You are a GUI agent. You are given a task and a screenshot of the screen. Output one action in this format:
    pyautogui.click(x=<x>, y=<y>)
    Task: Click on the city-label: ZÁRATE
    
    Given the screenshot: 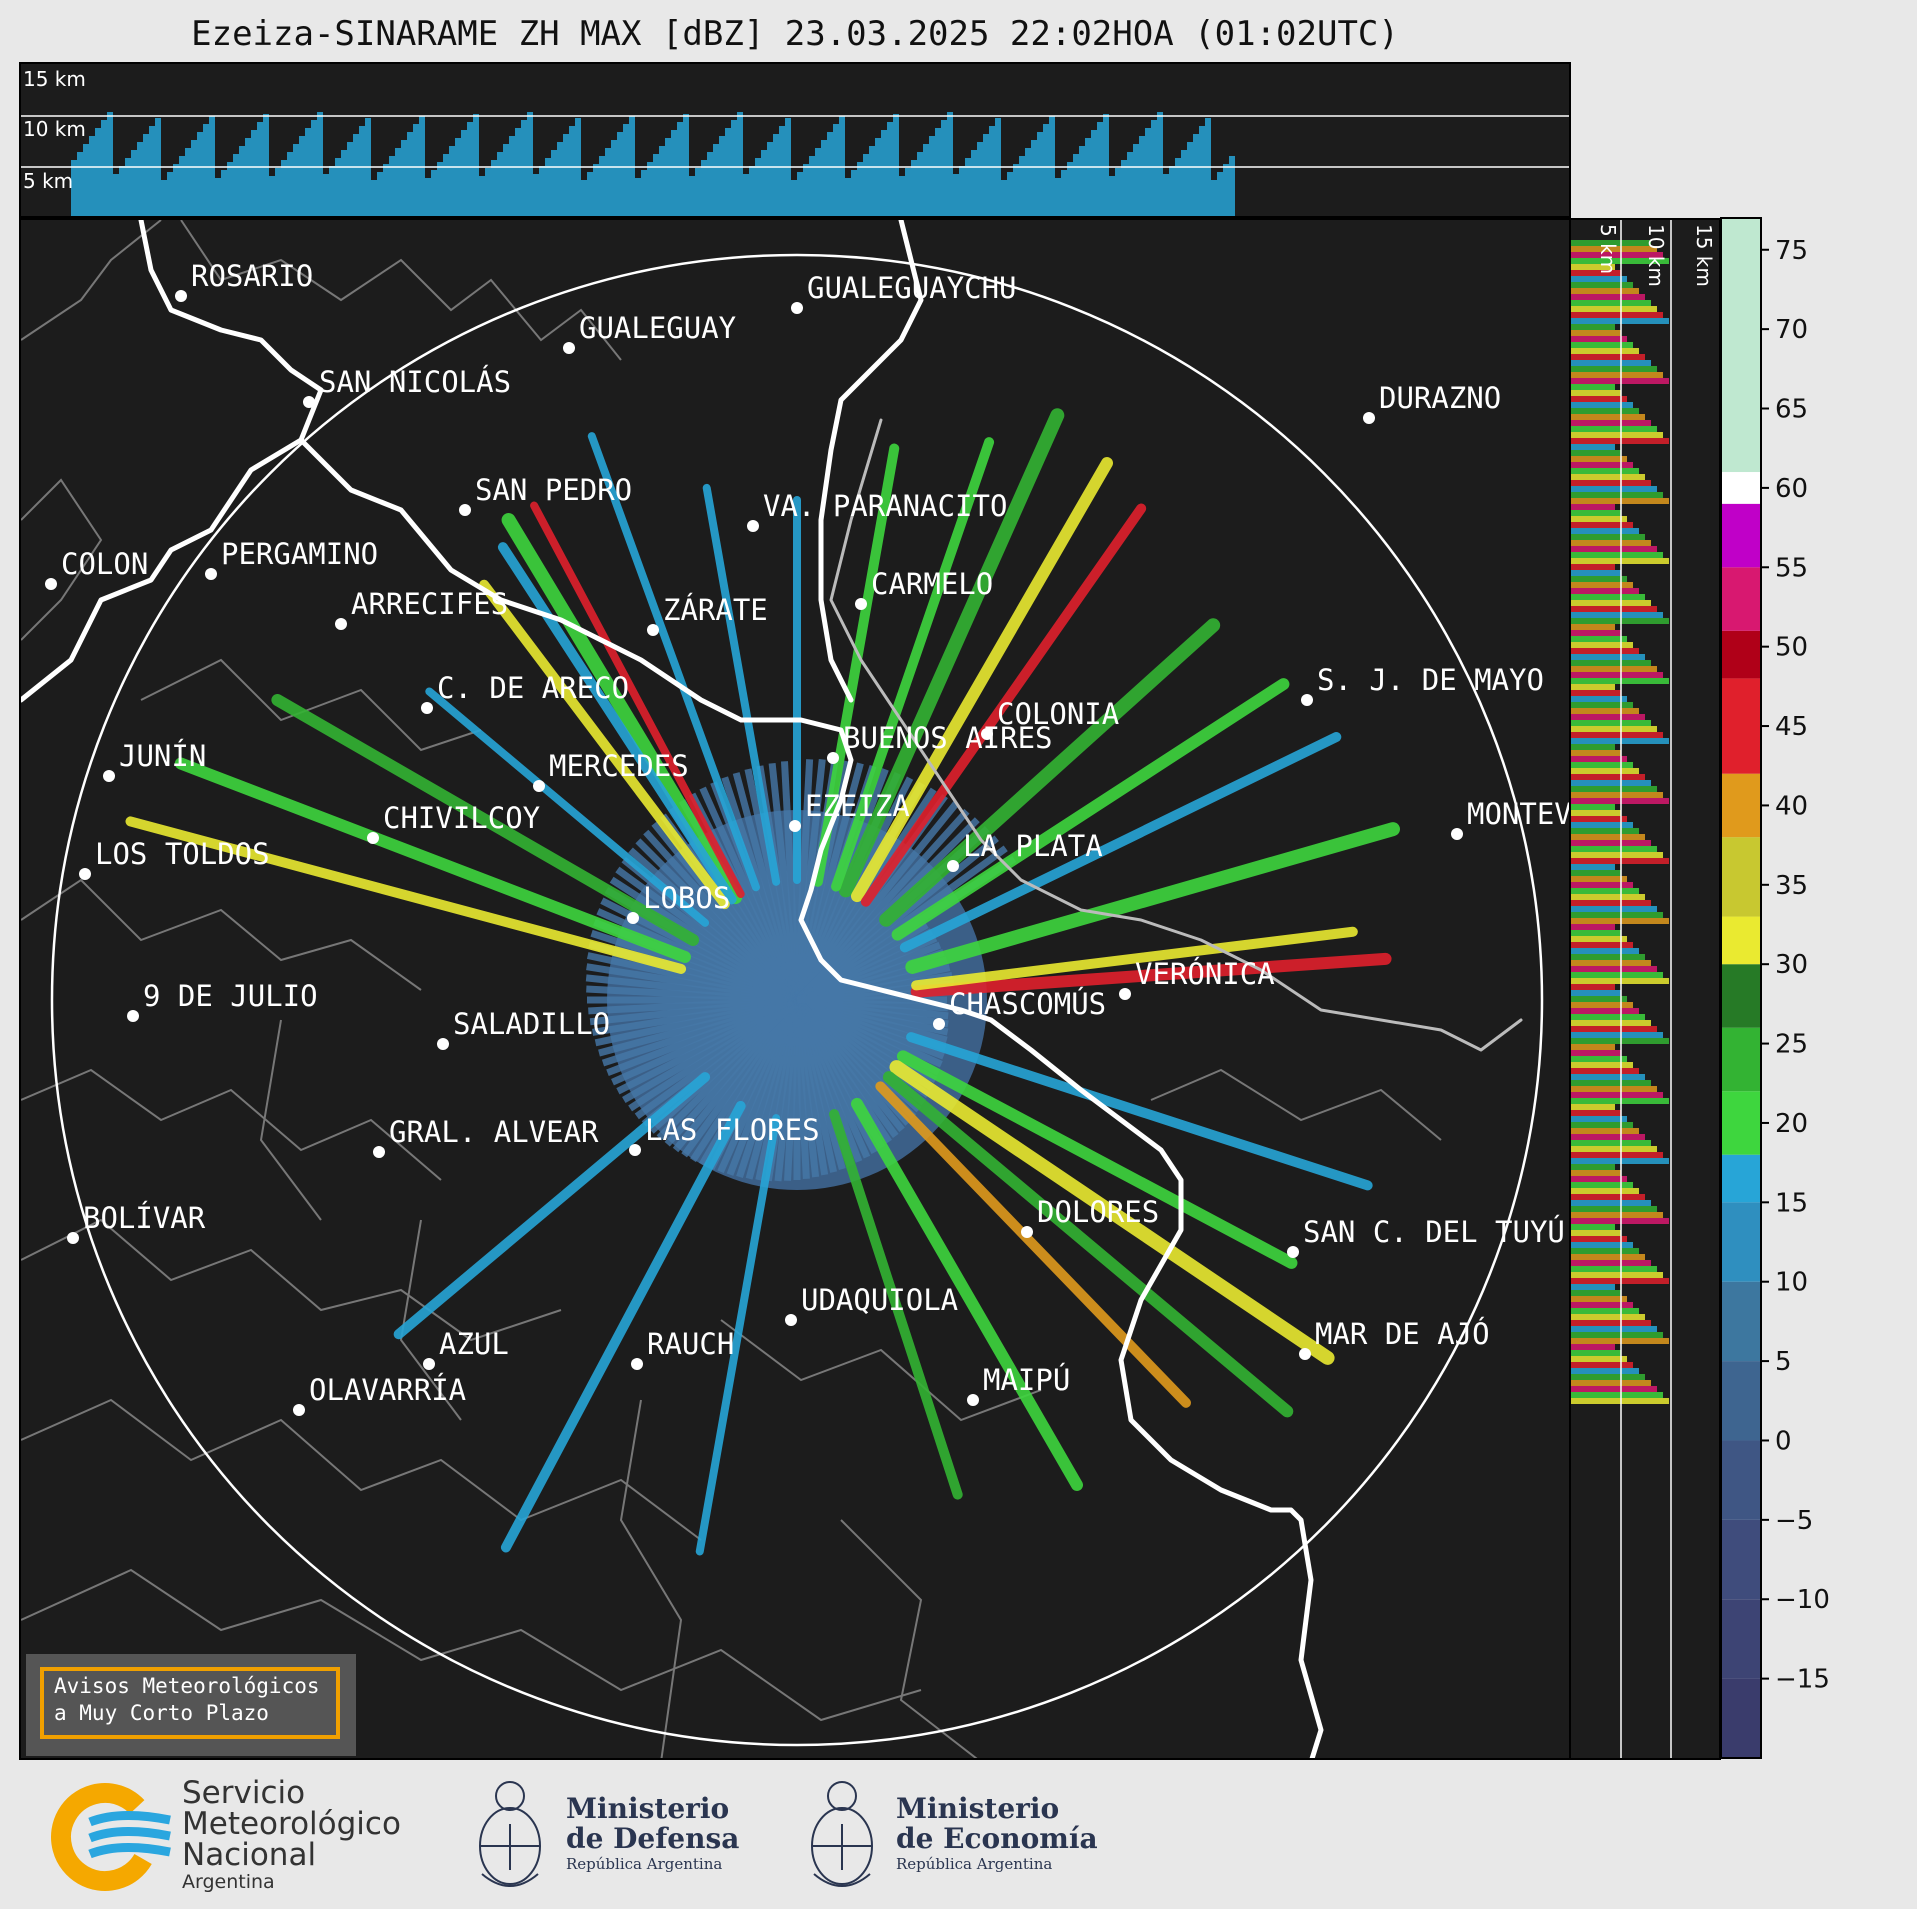 What is the action you would take?
    pyautogui.click(x=715, y=610)
    